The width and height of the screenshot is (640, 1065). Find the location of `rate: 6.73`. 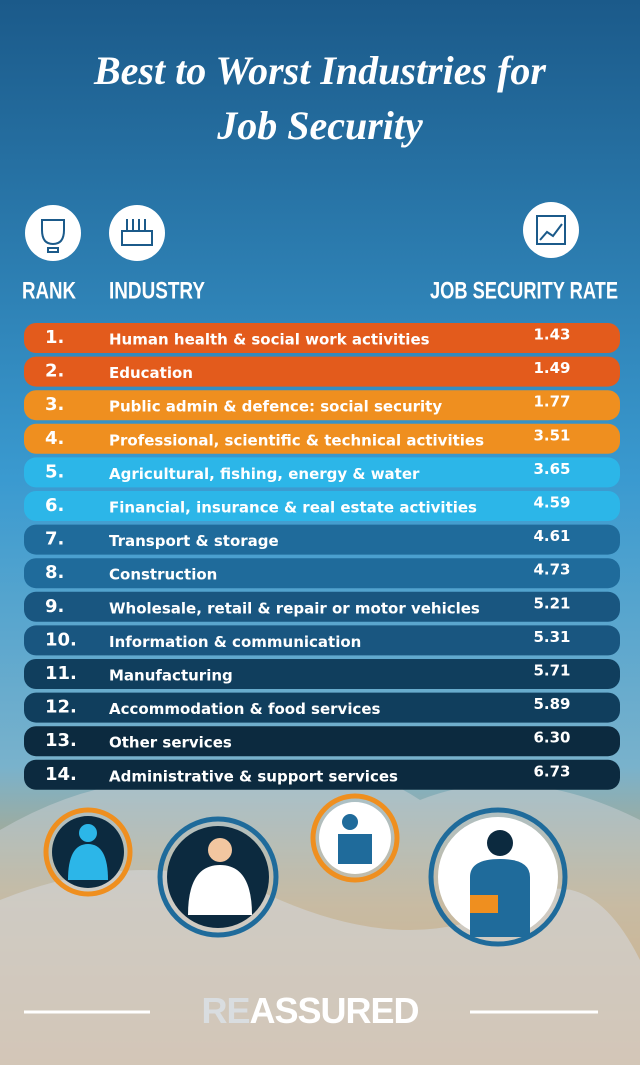

rate: 6.73 is located at coordinates (551, 771).